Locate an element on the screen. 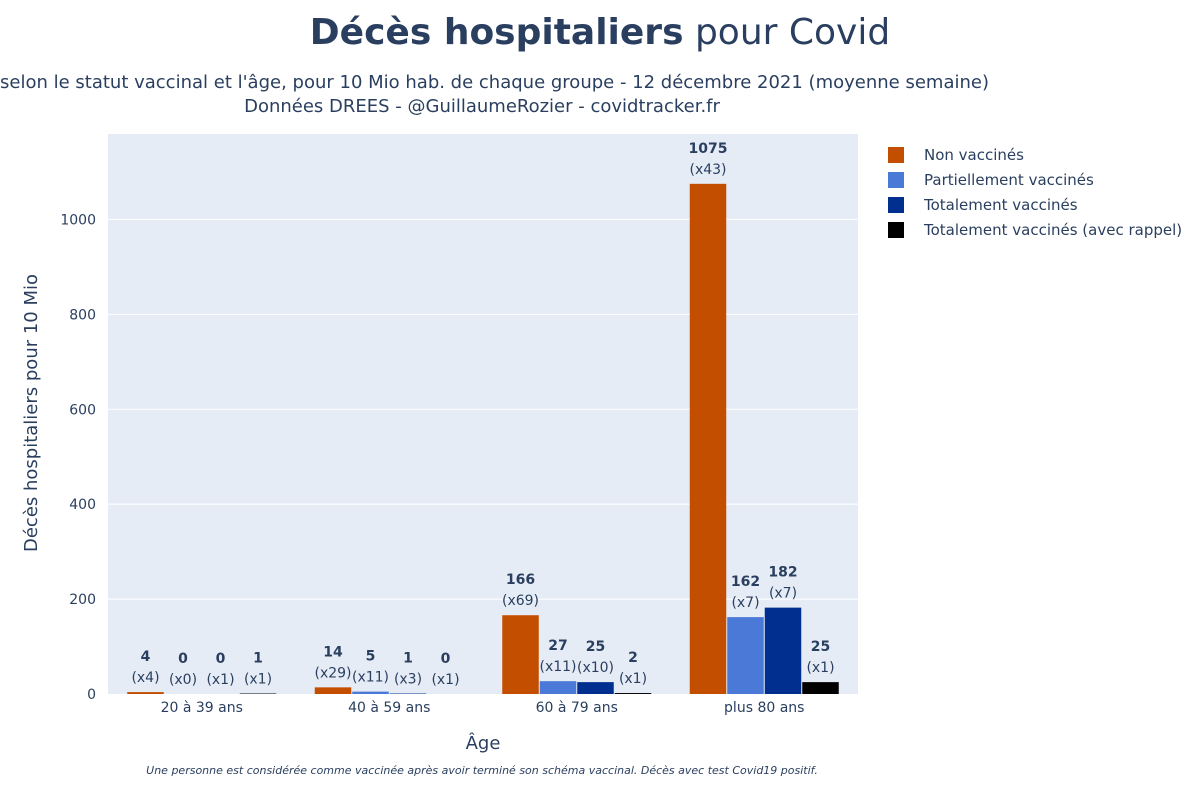 The height and width of the screenshot is (800, 1200). y-tick-label: 400 is located at coordinates (82, 505).